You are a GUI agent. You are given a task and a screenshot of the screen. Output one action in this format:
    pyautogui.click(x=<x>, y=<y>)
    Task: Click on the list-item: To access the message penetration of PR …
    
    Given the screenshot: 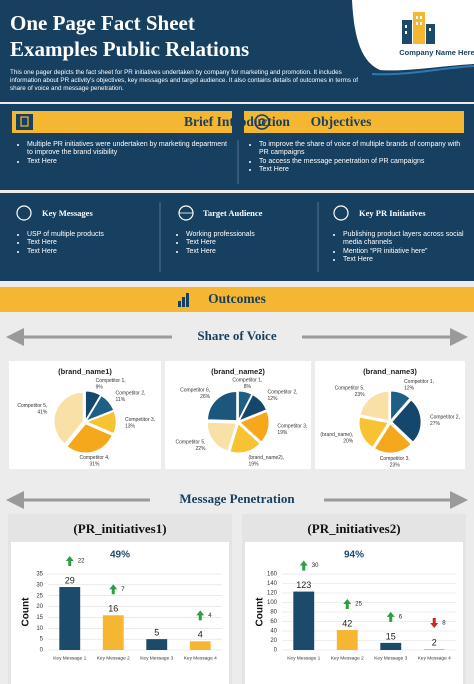 What is the action you would take?
    pyautogui.click(x=364, y=162)
    